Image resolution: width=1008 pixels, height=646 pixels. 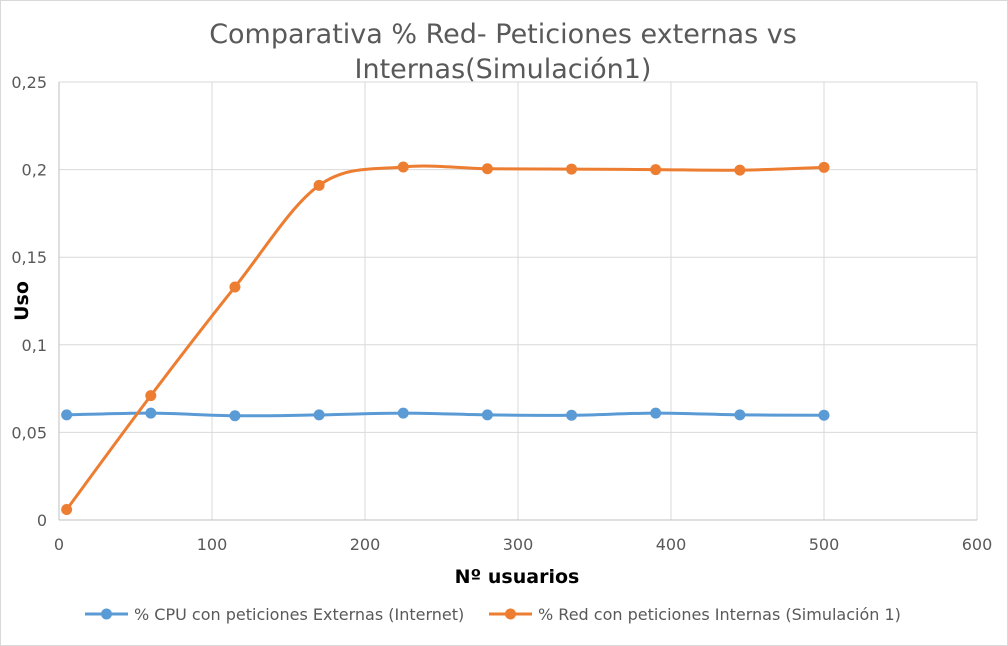 I want to click on legend-label-cpu: % CPU con peticiones Externas (Internet), so click(x=299, y=614).